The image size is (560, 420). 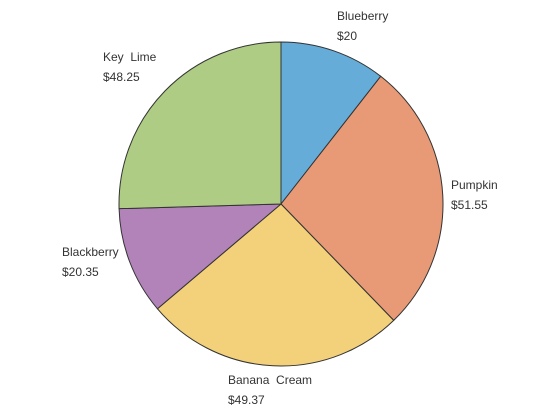 What do you see at coordinates (270, 380) in the screenshot?
I see `slice-label-name-banana-cream: Banana Cream` at bounding box center [270, 380].